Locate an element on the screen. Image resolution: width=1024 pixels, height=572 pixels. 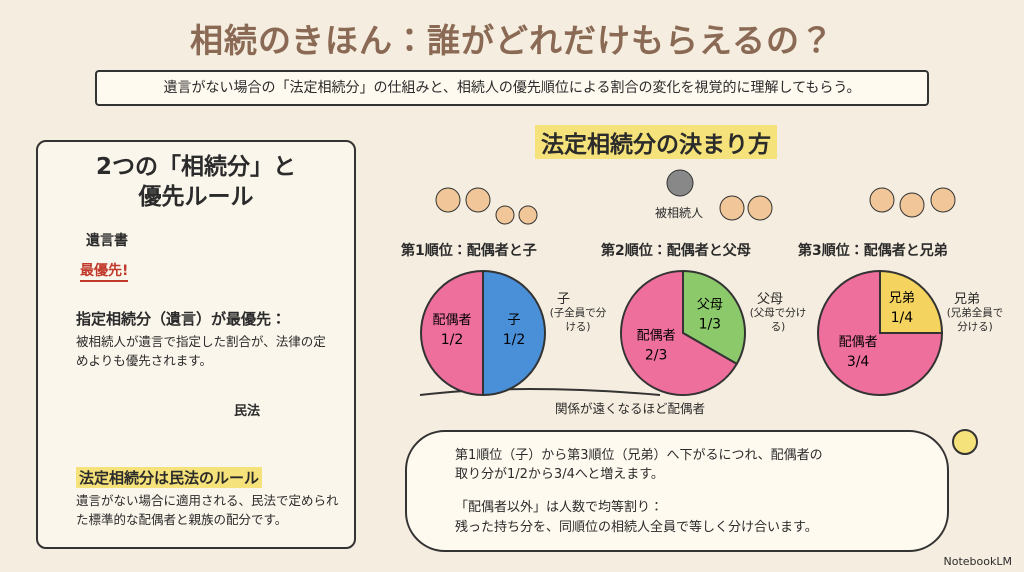
title-line: 優先ルール is located at coordinates (196, 197).